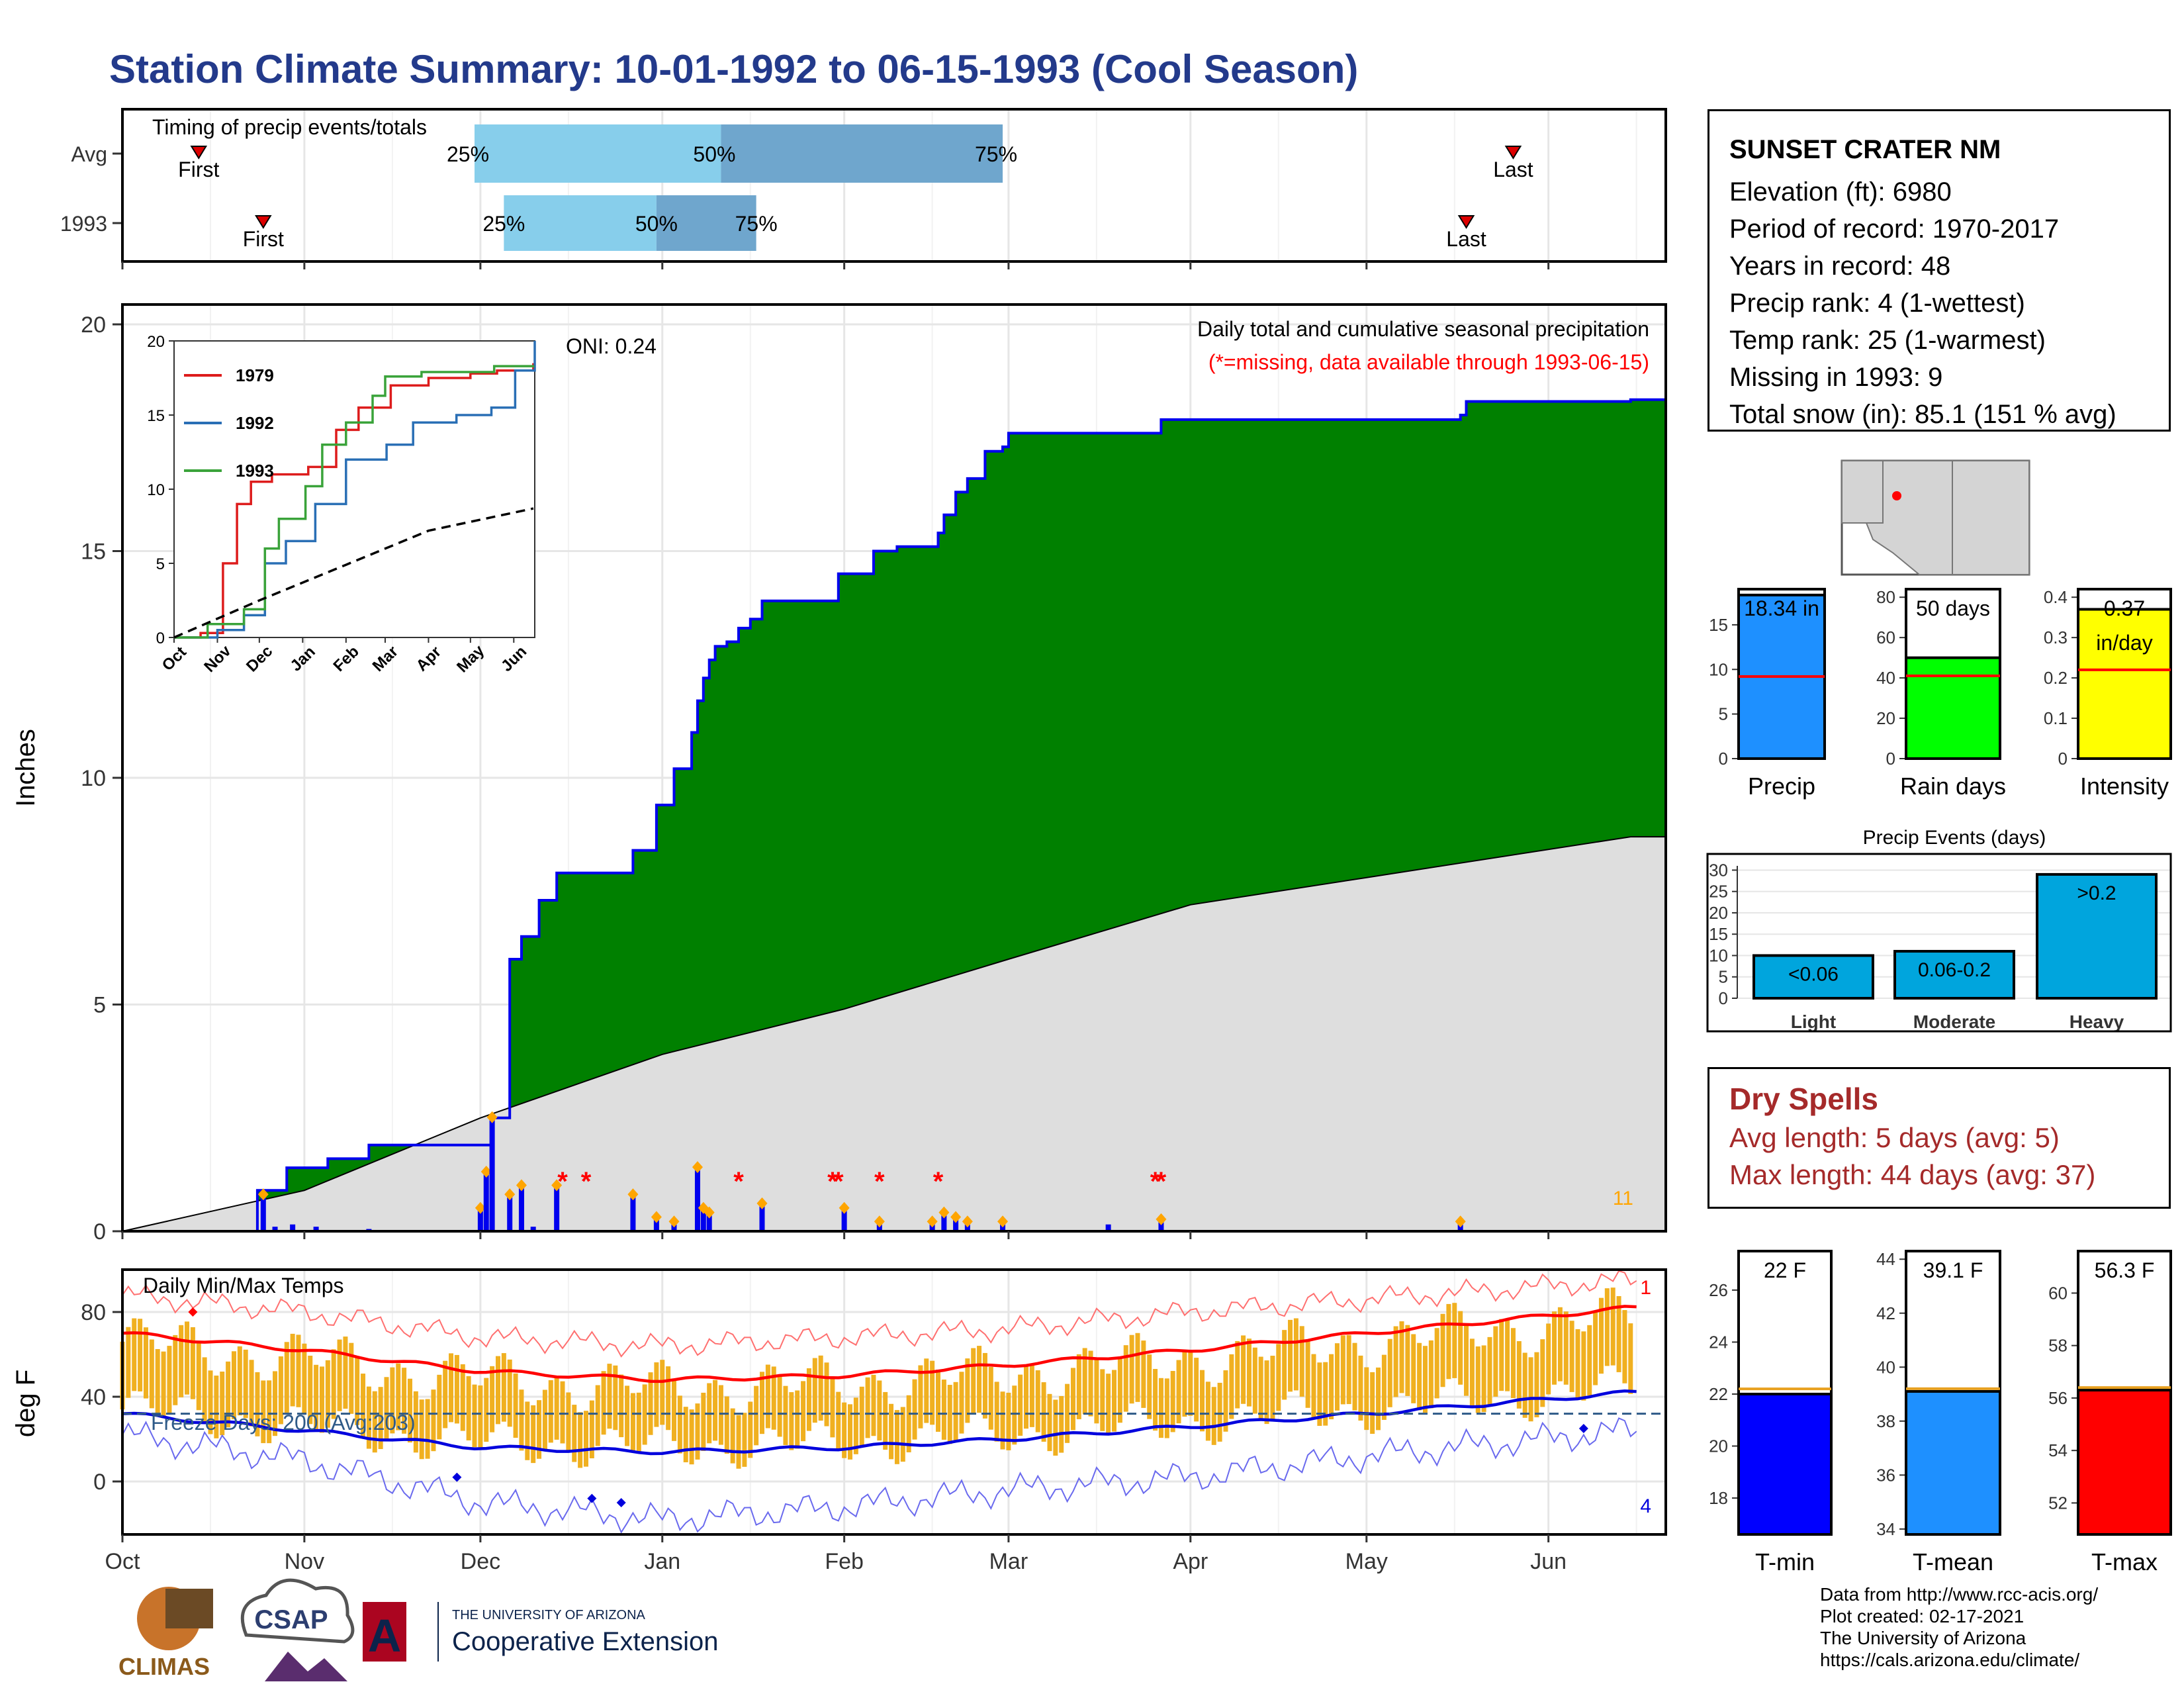 This screenshot has width=2184, height=1688. I want to click on precip-total-y-label: 10, so click(1718, 669).